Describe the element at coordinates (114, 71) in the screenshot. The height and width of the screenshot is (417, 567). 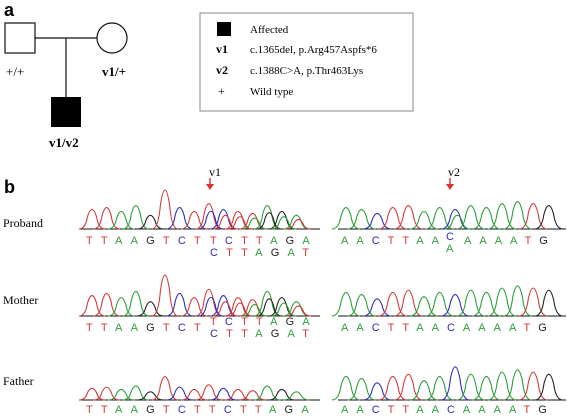
I see `mother-genotype: v1/+` at that location.